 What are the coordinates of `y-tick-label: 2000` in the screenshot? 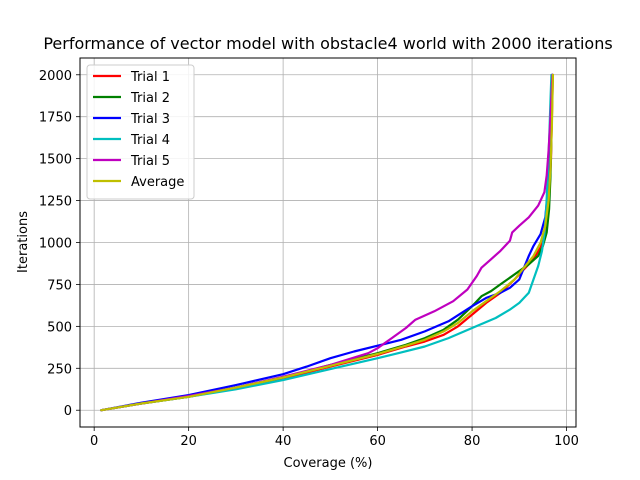 It's located at (55, 76).